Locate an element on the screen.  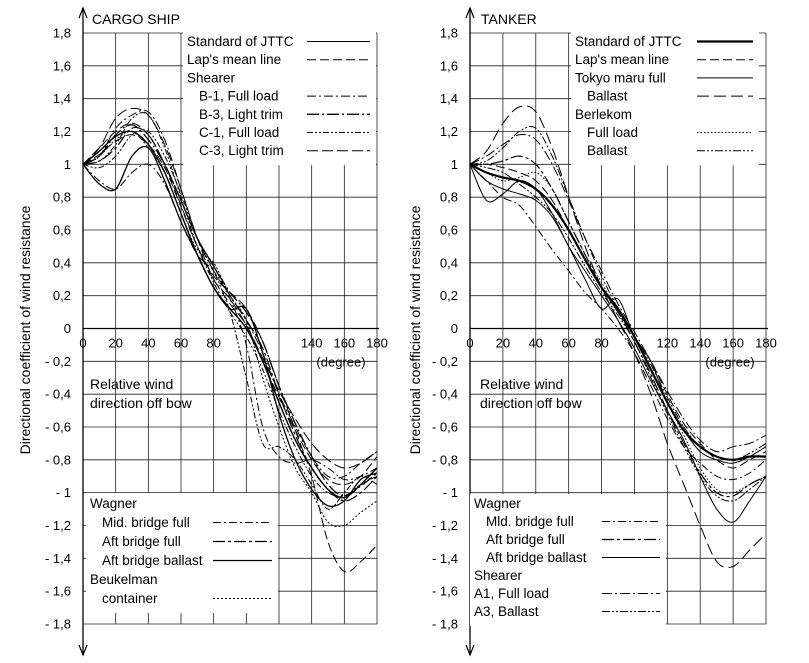
legend-label: A3, Ballast is located at coordinates (506, 611).